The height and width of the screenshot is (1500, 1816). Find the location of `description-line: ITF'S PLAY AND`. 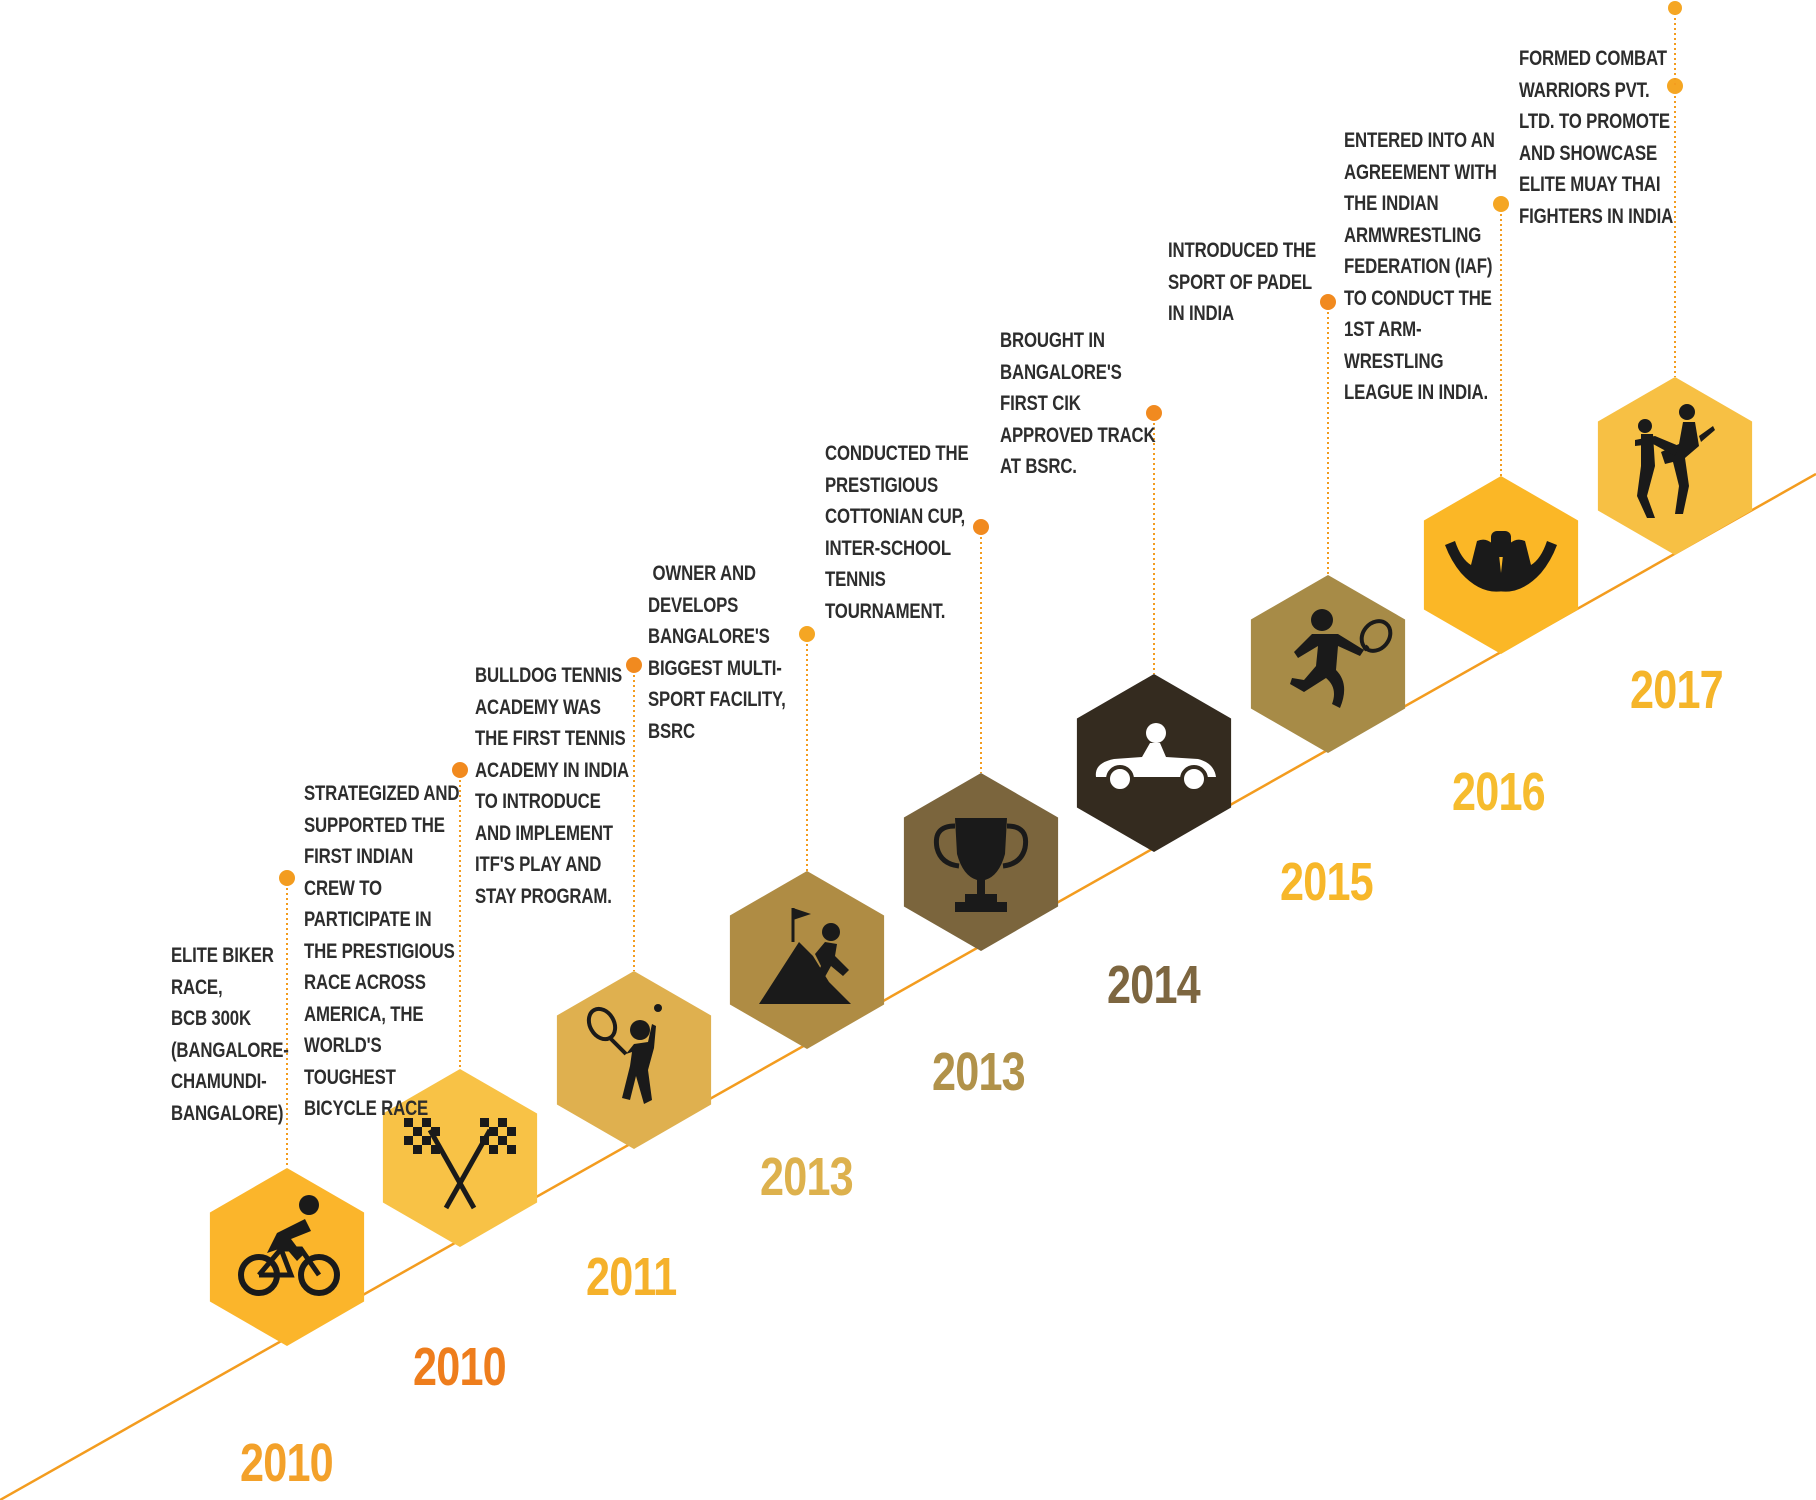

description-line: ITF'S PLAY AND is located at coordinates (538, 864).